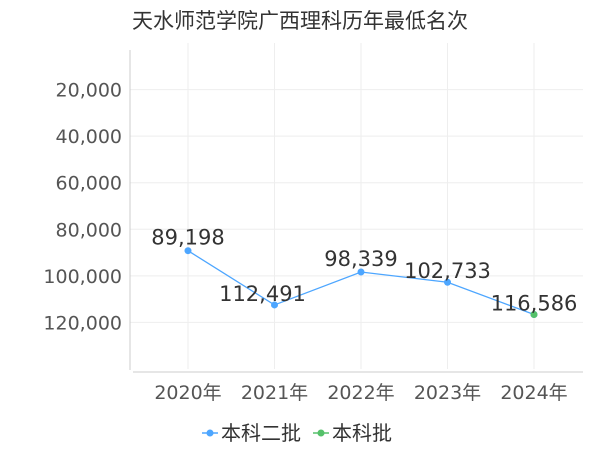 Image resolution: width=600 pixels, height=450 pixels. I want to click on data-label: 98,339, so click(360, 259).